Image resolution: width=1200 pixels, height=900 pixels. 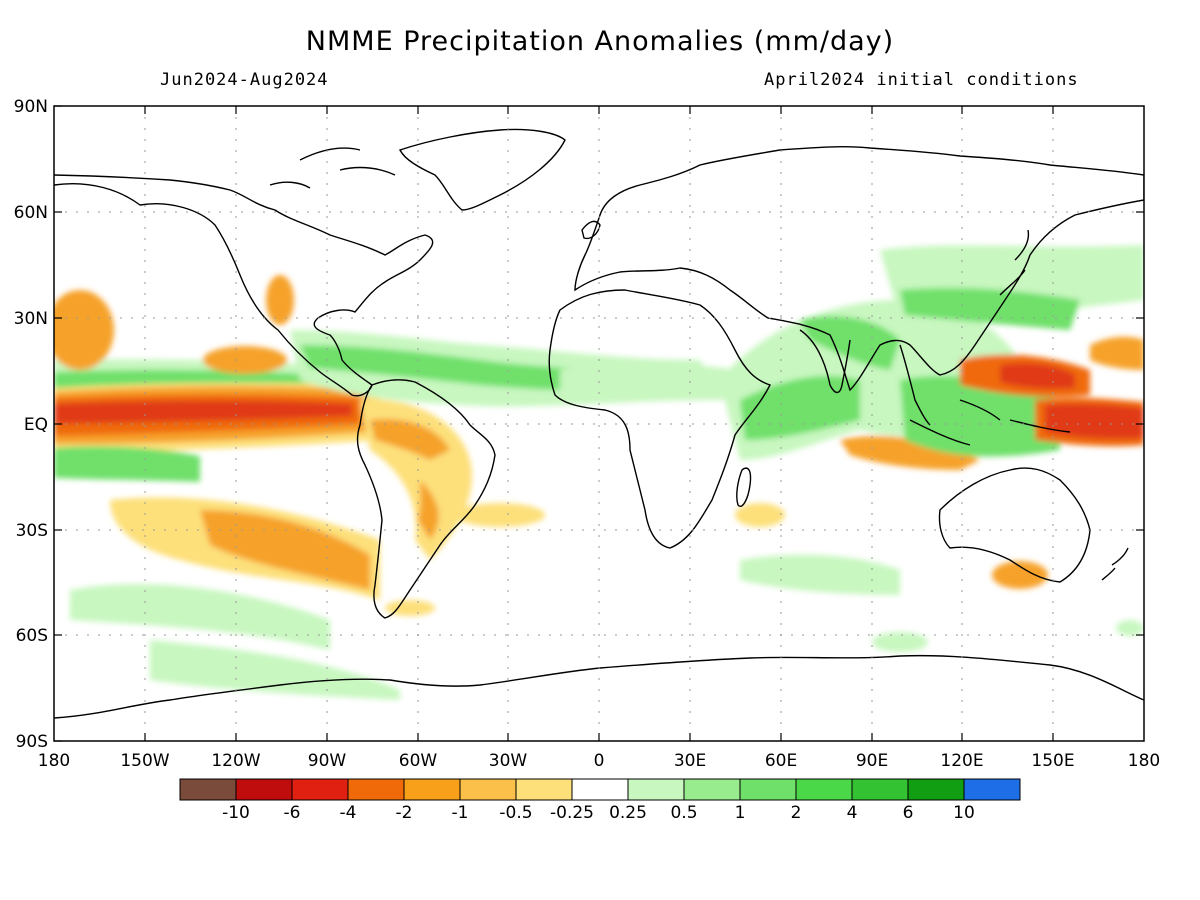 I want to click on lon-label: 60E, so click(x=781, y=761).